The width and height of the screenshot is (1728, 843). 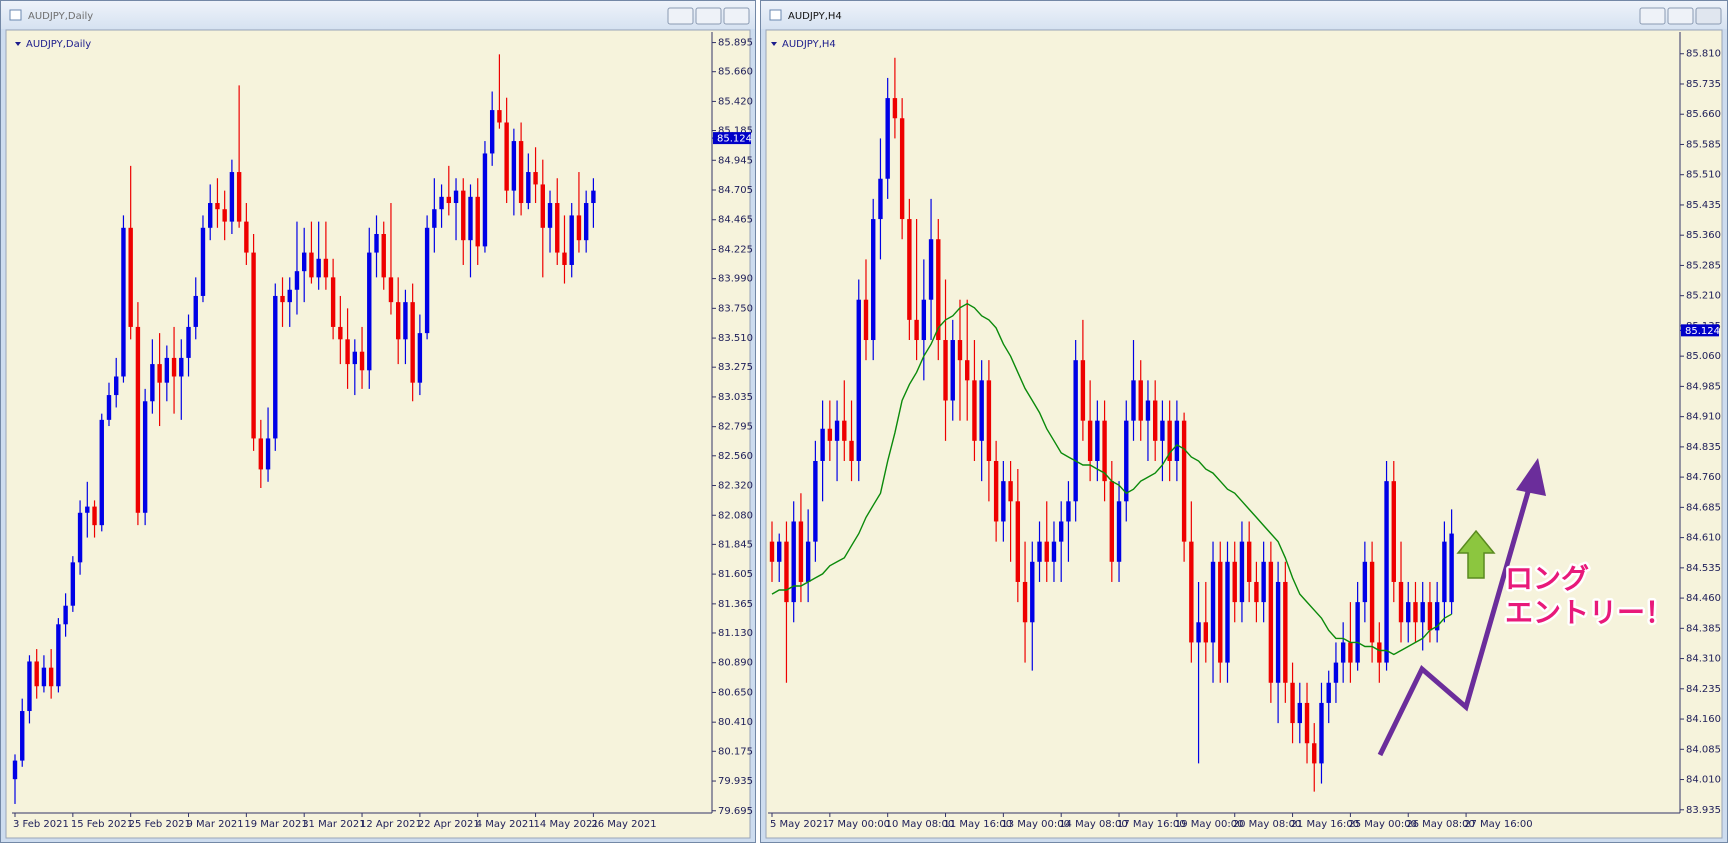 What do you see at coordinates (799, 824) in the screenshot?
I see `x-tick-label: 5 May 2021` at bounding box center [799, 824].